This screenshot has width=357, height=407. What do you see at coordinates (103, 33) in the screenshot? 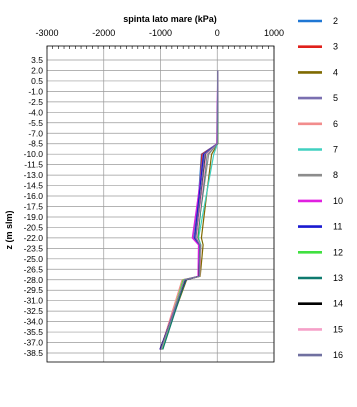
I see `x-tick-label: -2000` at bounding box center [103, 33].